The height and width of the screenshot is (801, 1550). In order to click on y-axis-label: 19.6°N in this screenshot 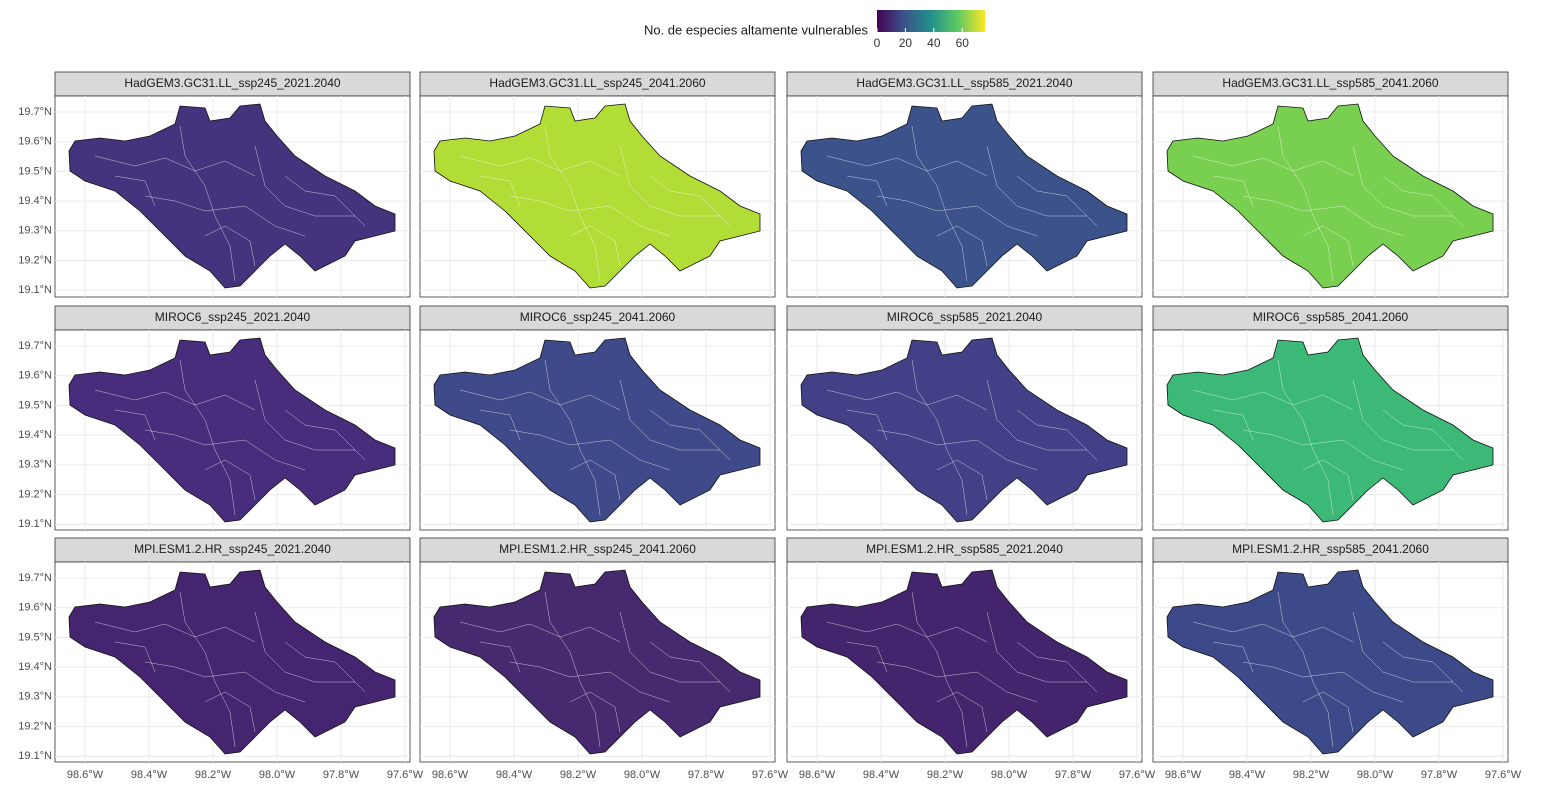, I will do `click(35, 142)`.